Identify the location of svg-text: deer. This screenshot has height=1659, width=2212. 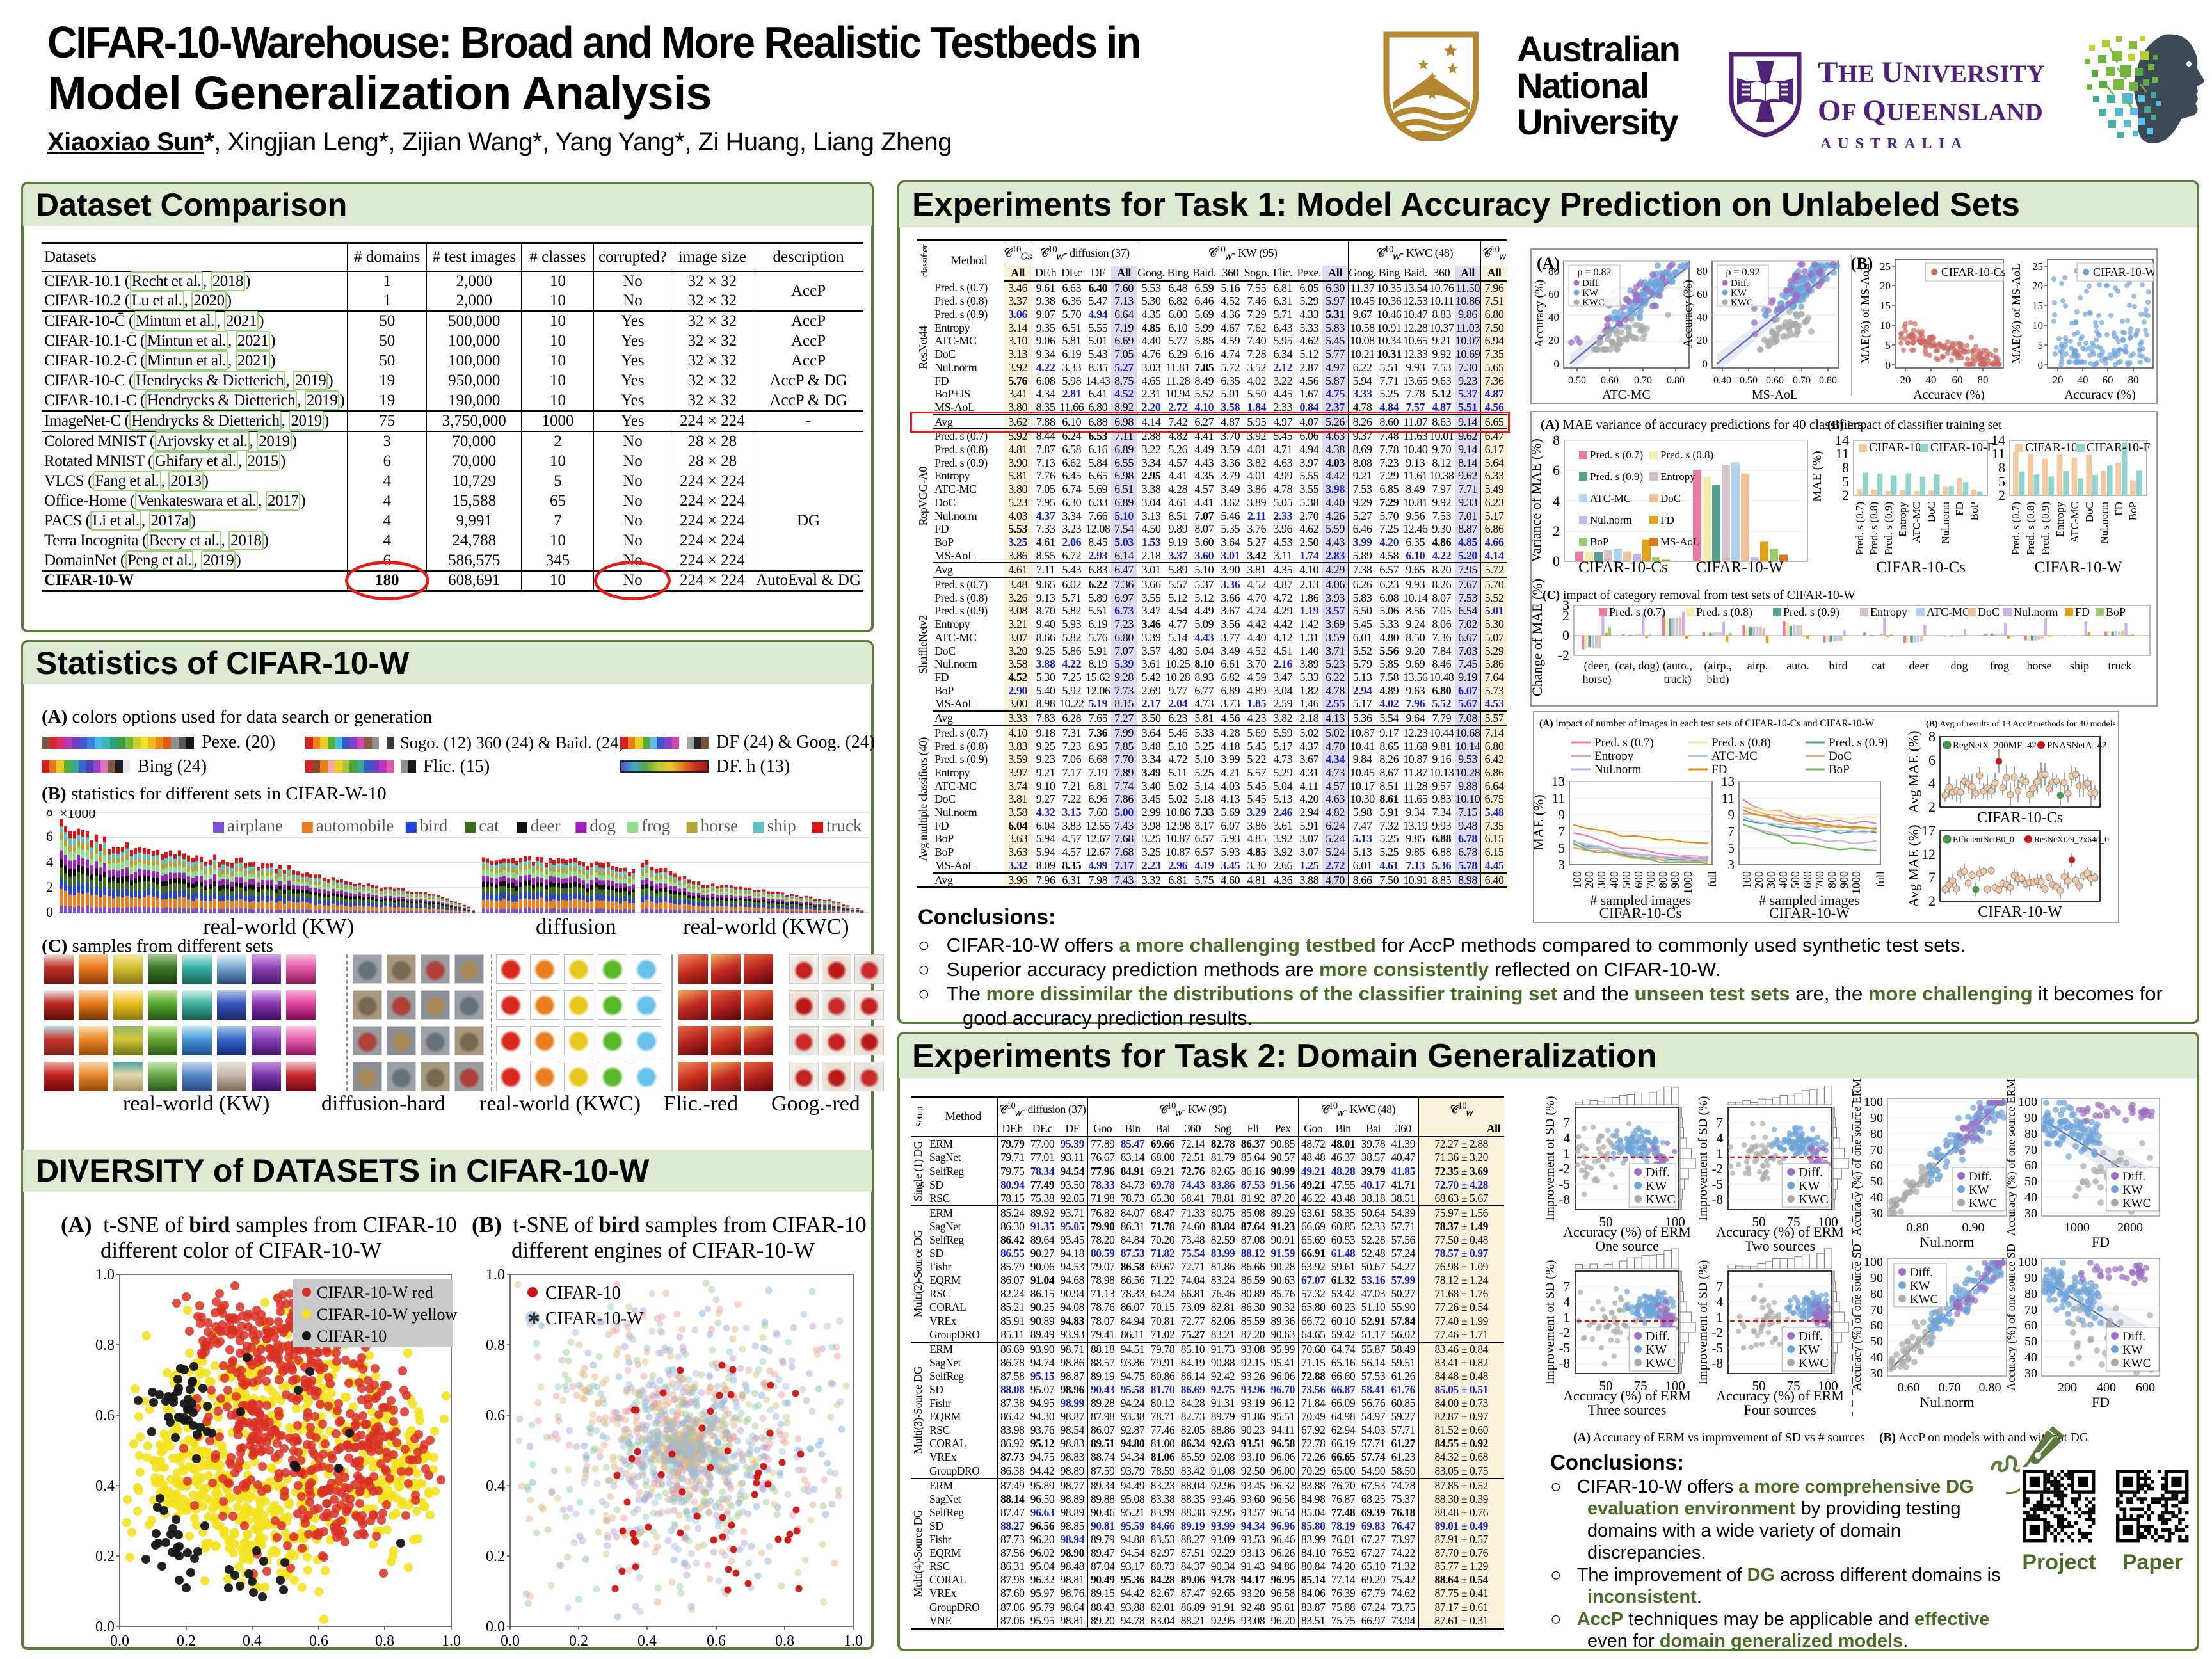
(545, 825).